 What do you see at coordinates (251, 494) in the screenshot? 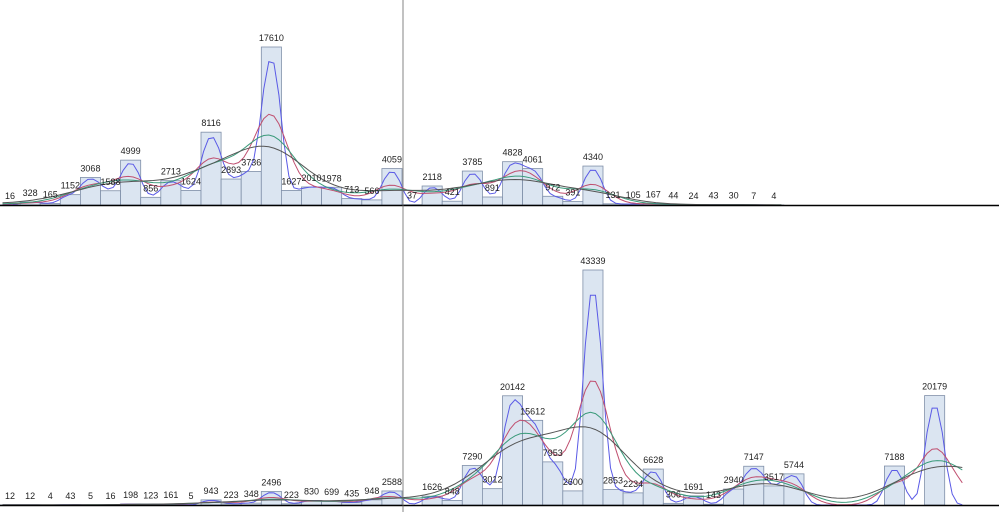
I see `bar-value-label: 348` at bounding box center [251, 494].